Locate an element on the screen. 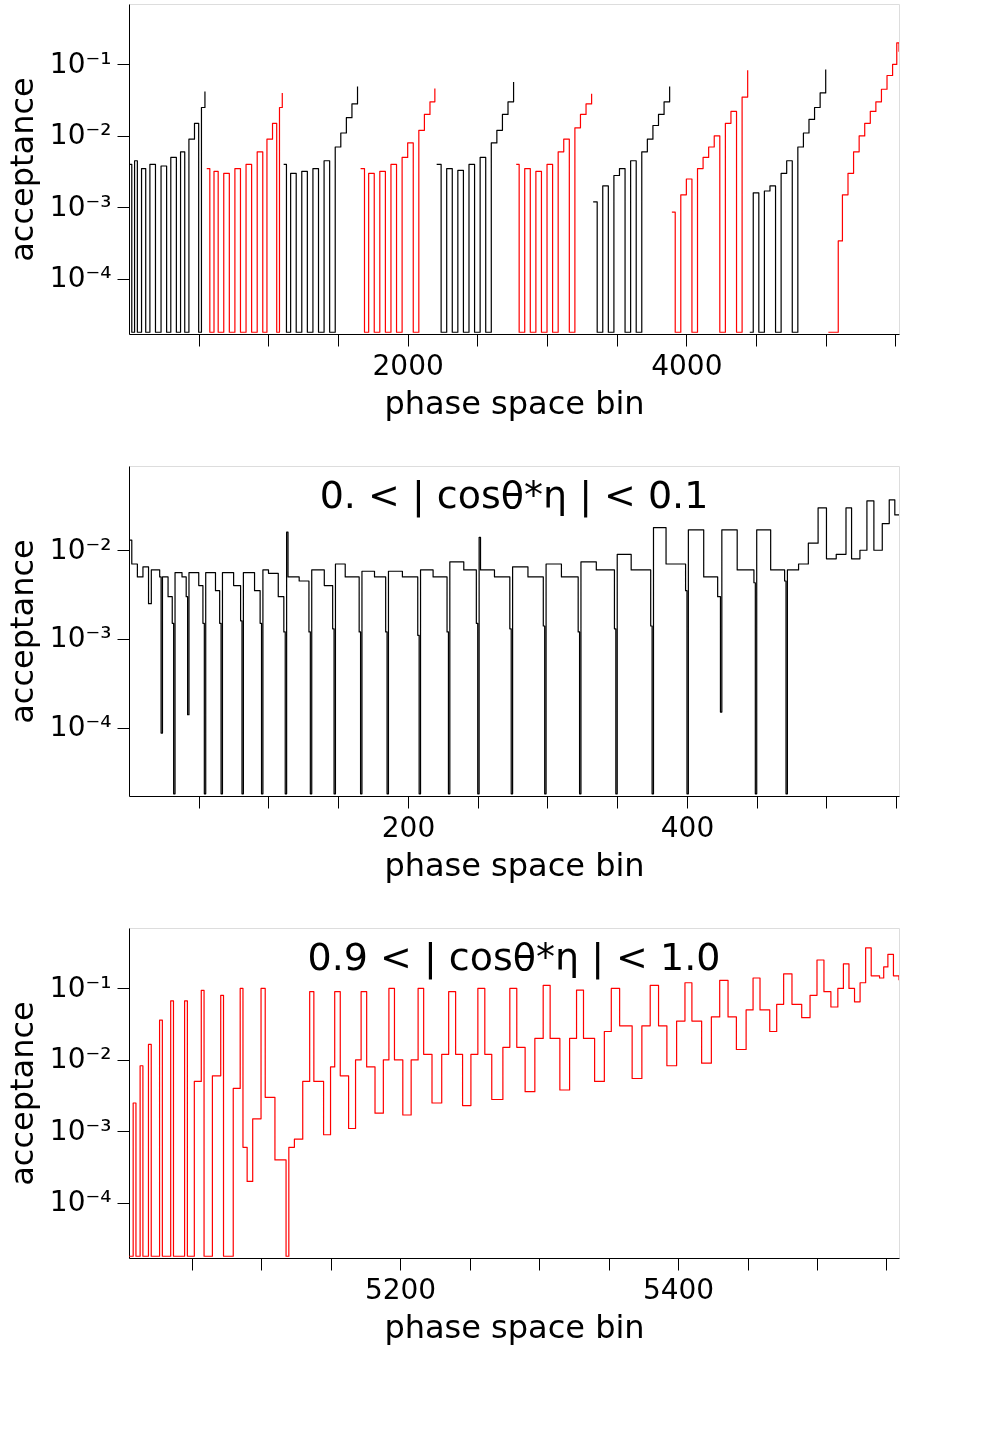  x-tick-label: 200 is located at coordinates (408, 827).